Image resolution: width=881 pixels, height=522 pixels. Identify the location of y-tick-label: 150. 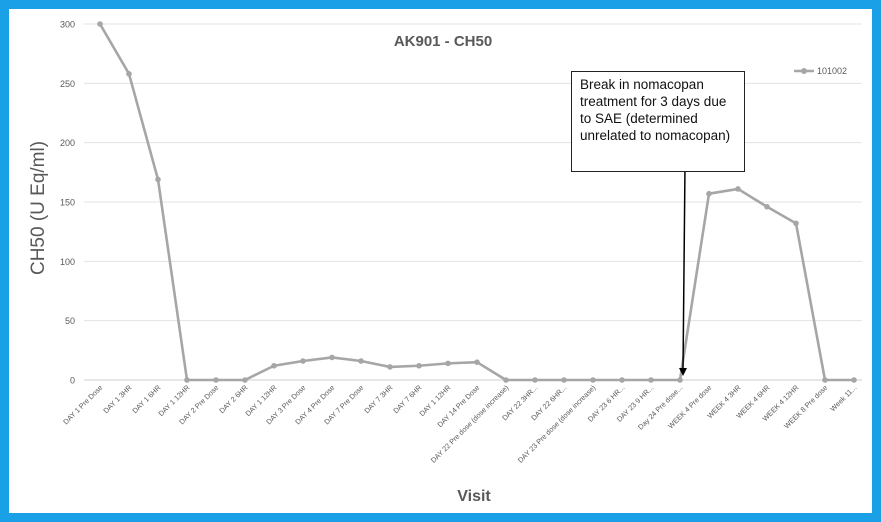
(67, 203).